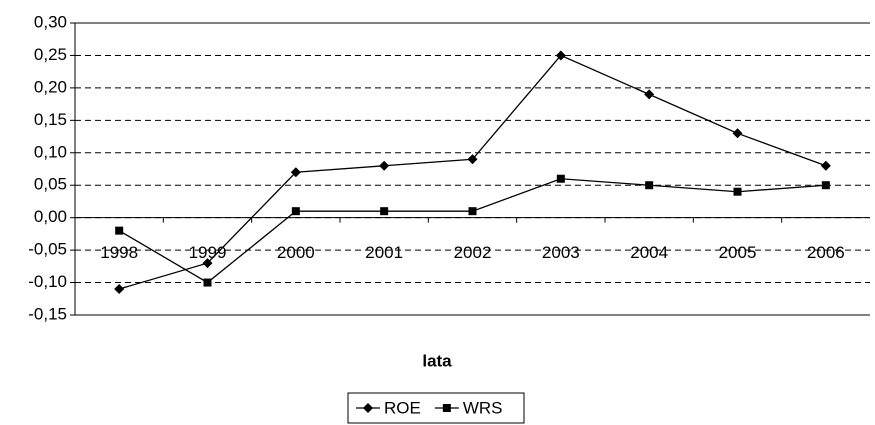 Image resolution: width=875 pixels, height=425 pixels. Describe the element at coordinates (402, 407) in the screenshot. I see `legend-label: ROE` at that location.